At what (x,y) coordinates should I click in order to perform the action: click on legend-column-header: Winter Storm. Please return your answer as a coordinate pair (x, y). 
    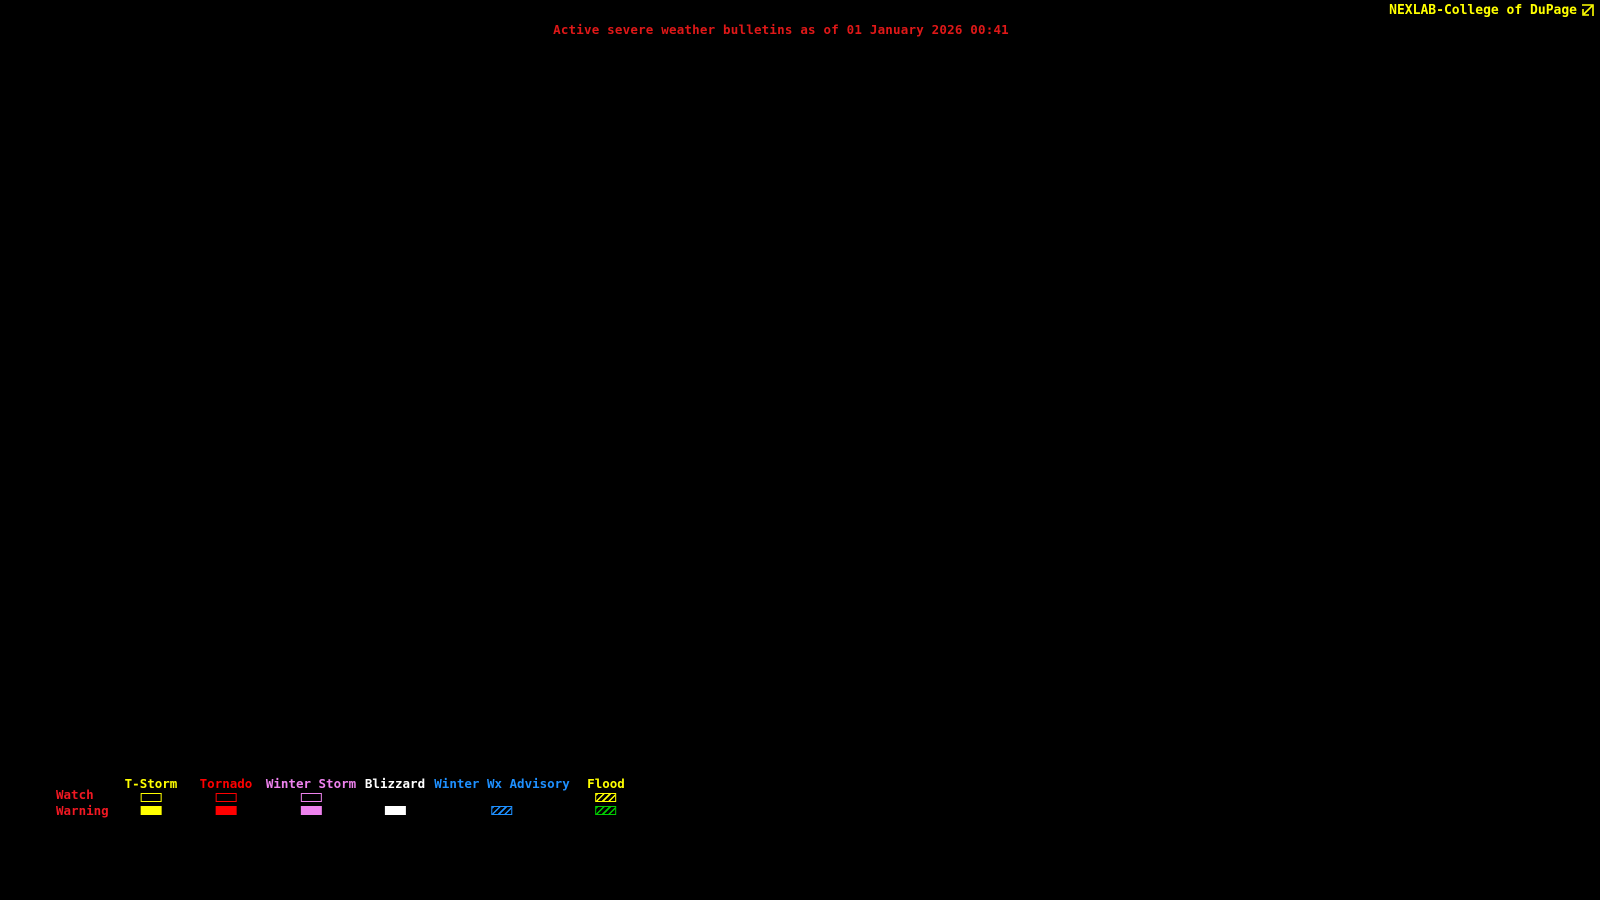
    Looking at the image, I should click on (311, 783).